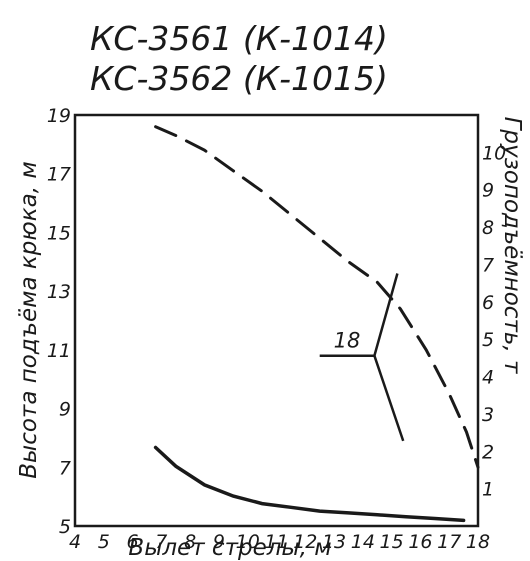 This screenshot has width=530, height=561. Describe the element at coordinates (59, 116) in the screenshot. I see `y-left-tick-label: 19` at that location.